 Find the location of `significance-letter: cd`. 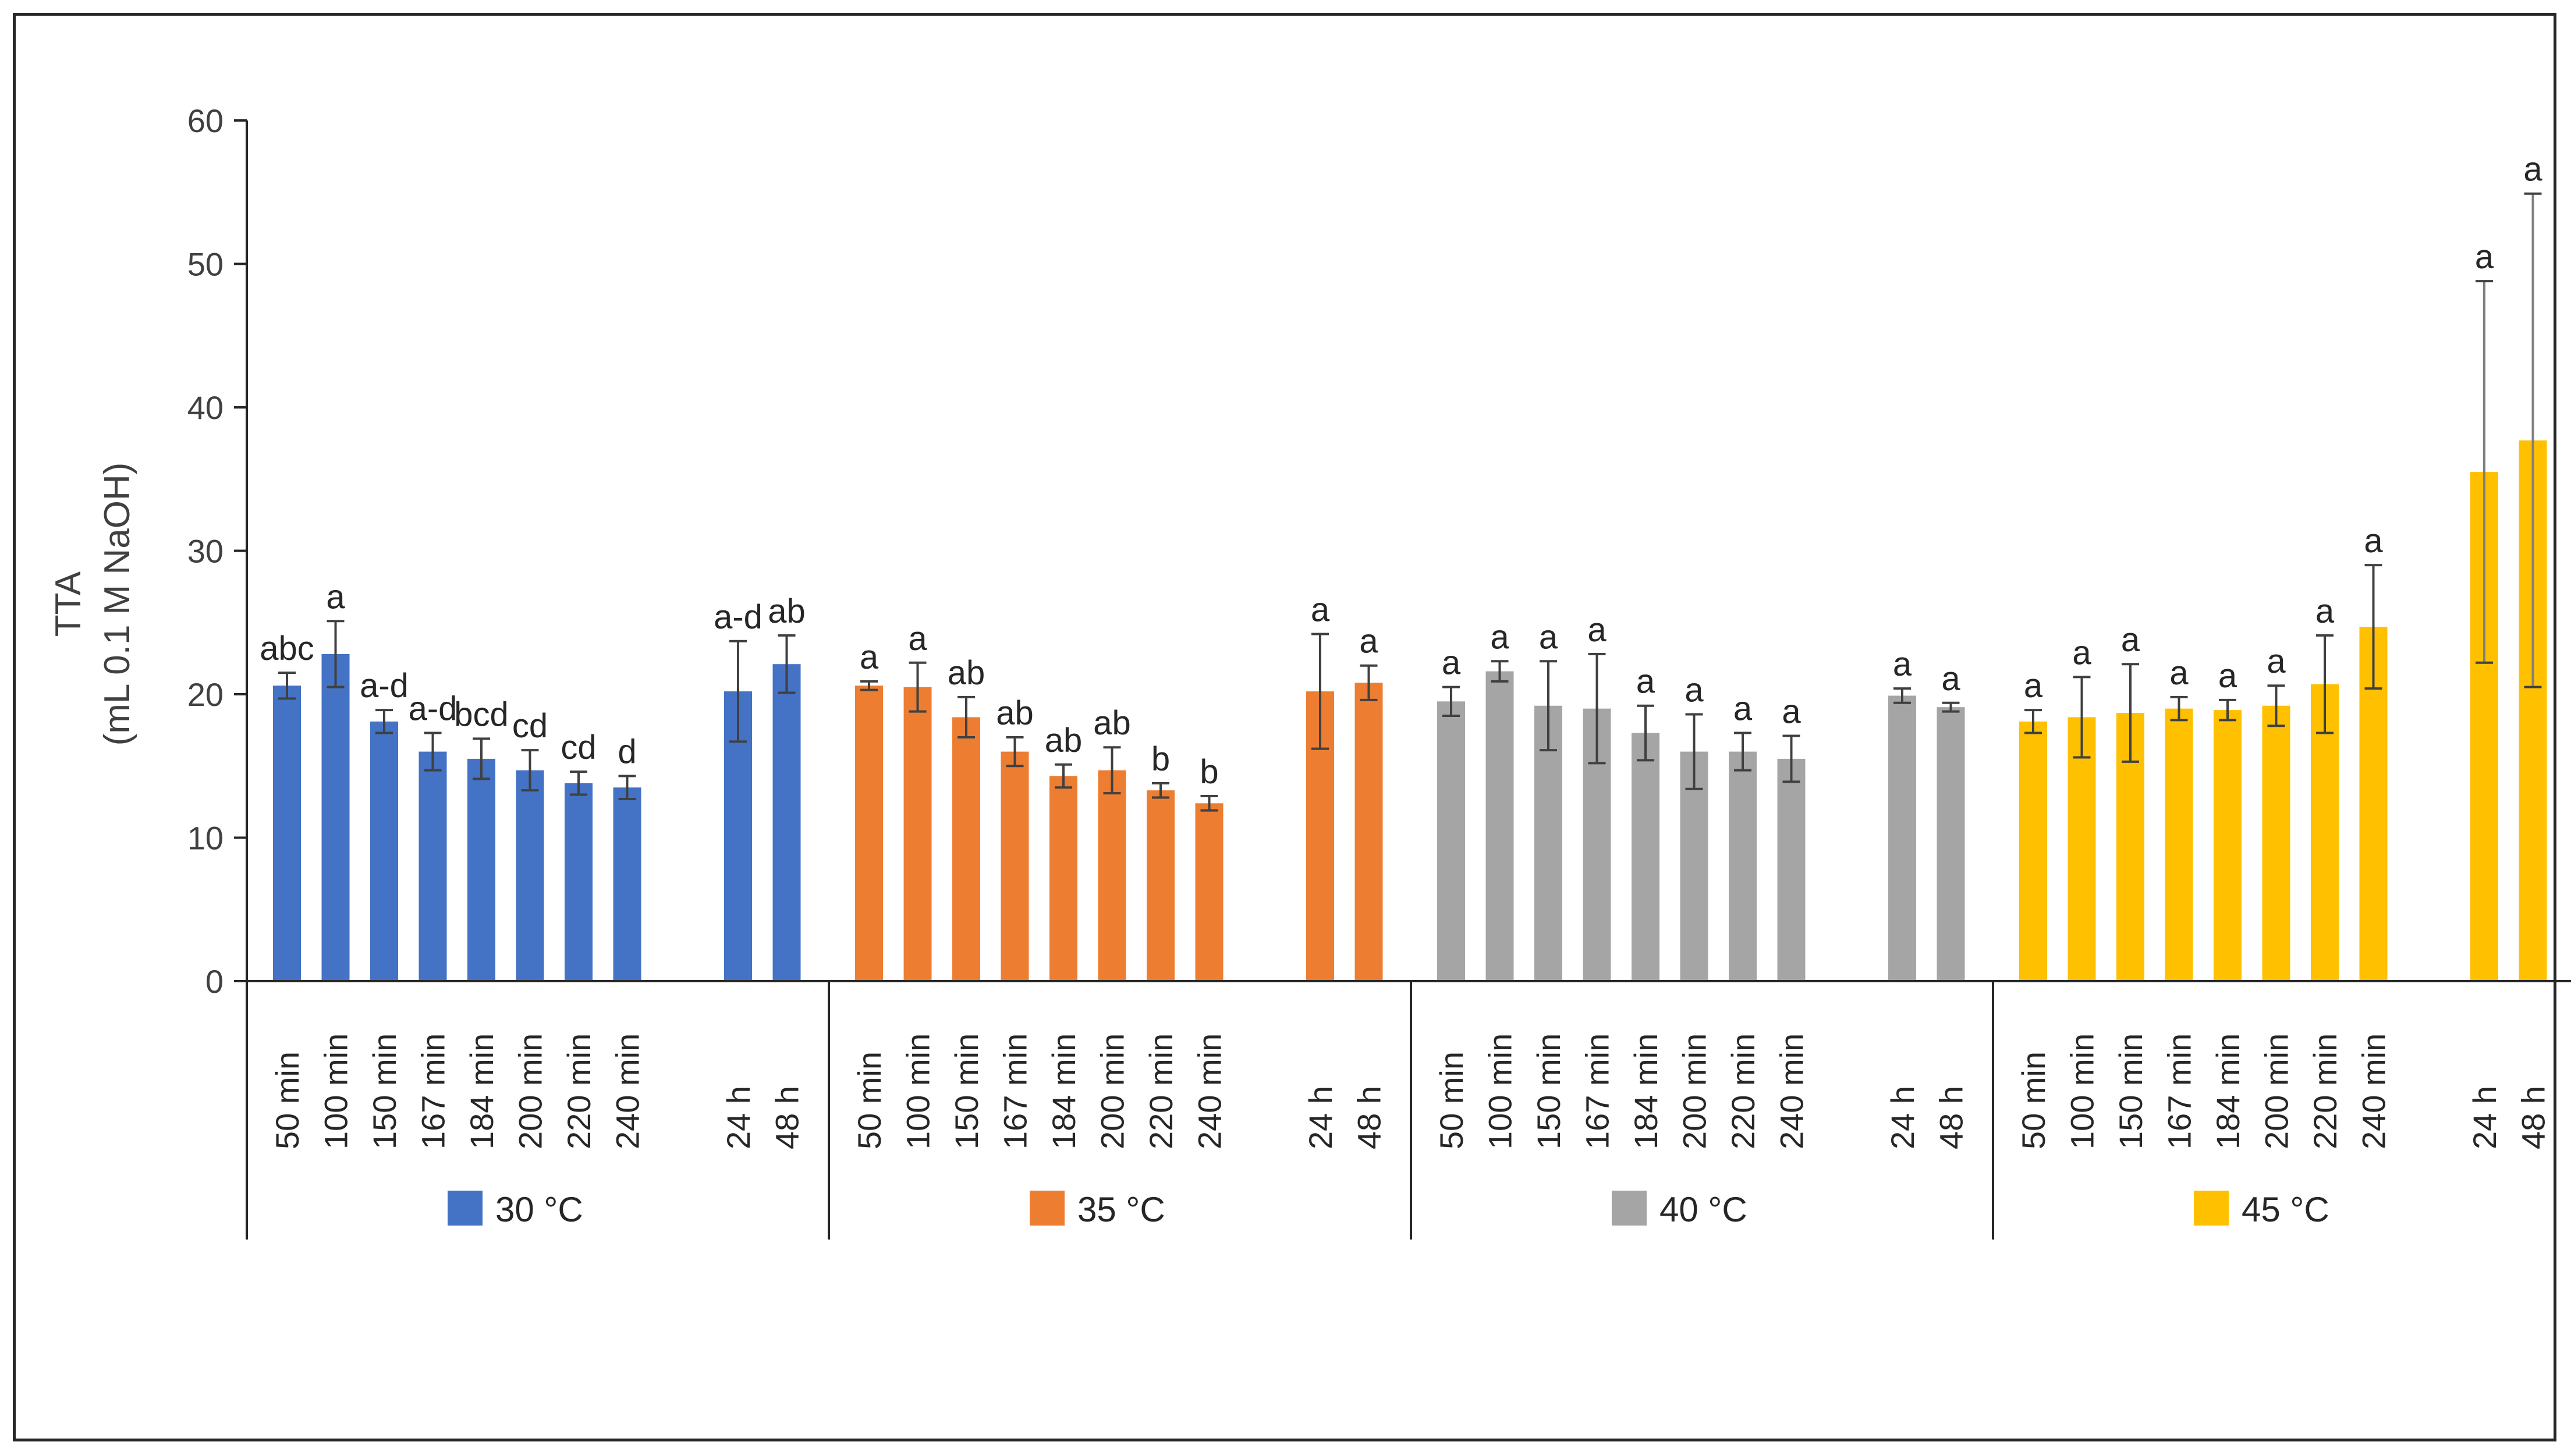

significance-letter: cd is located at coordinates (578, 747).